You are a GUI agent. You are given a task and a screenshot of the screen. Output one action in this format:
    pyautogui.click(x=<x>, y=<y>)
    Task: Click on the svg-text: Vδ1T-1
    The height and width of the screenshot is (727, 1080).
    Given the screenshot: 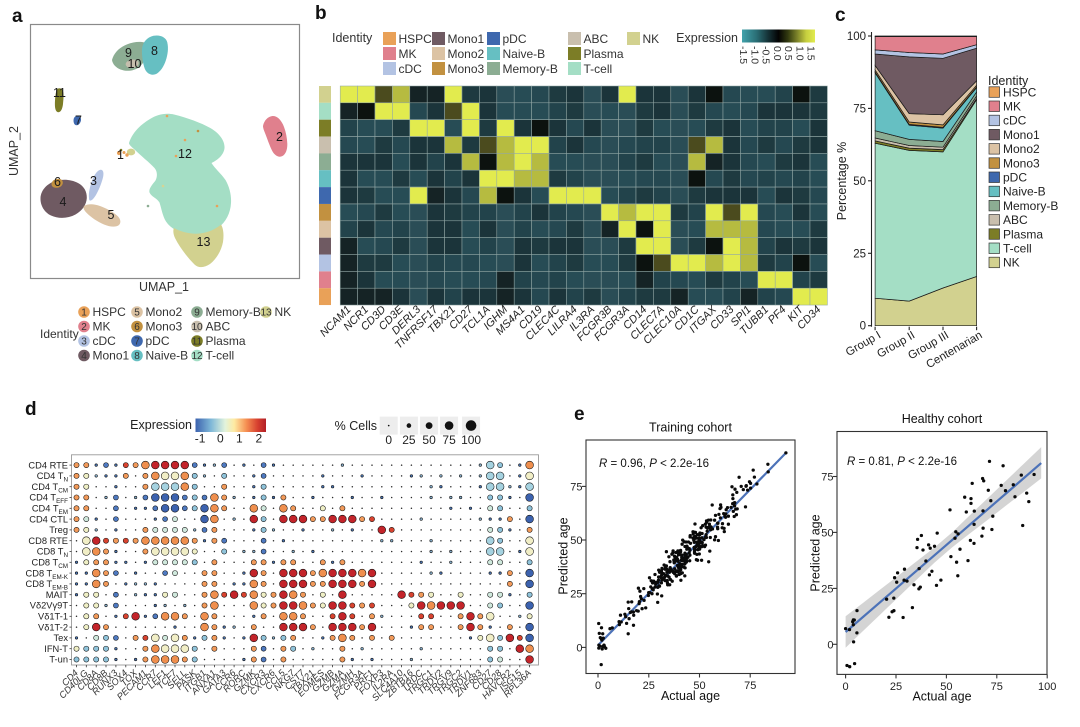 What is the action you would take?
    pyautogui.click(x=53, y=617)
    